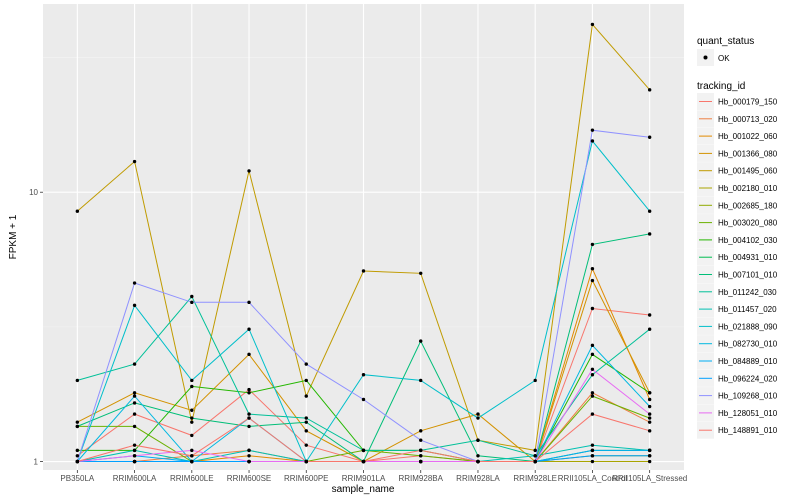  Describe the element at coordinates (748, 188) in the screenshot. I see `legend-item-label: Hb_002180_010` at that location.